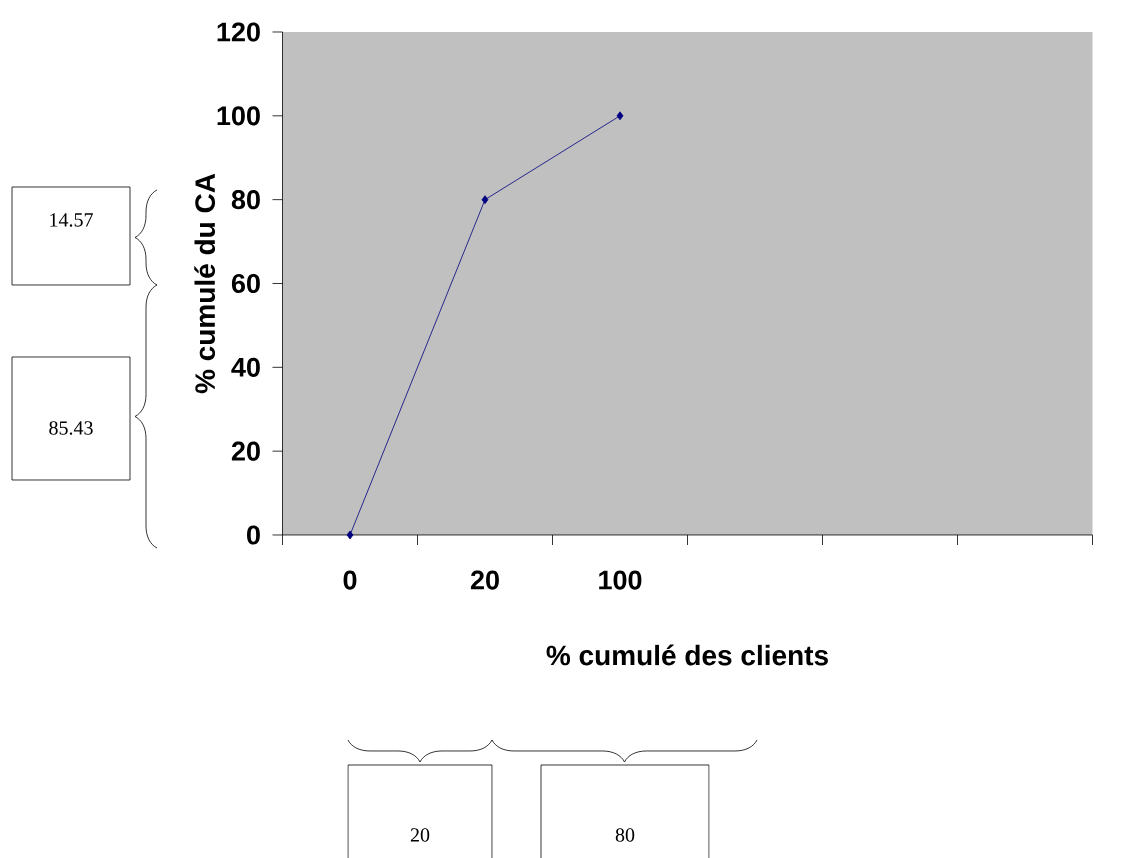  I want to click on y-axis-title: % cumulé du CA, so click(205, 283).